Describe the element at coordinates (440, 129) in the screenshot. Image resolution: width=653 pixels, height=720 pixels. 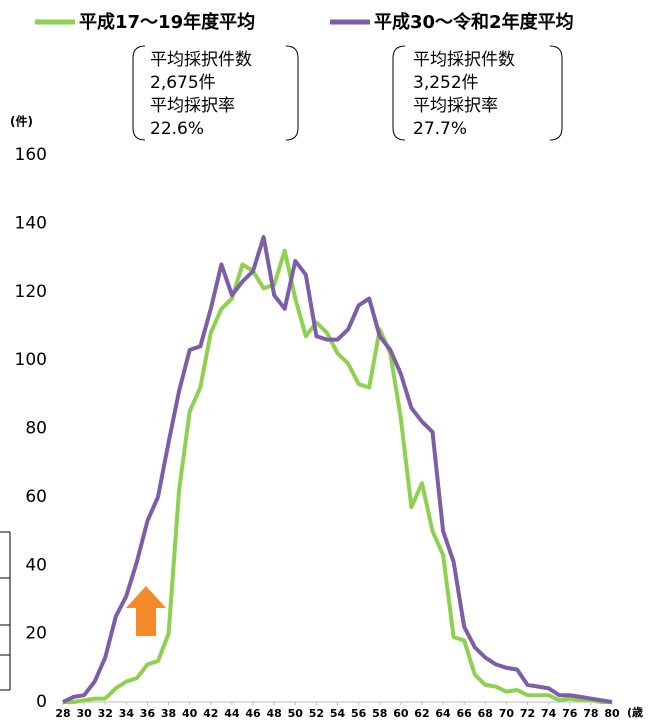
I see `summary-text: 27.7%` at that location.